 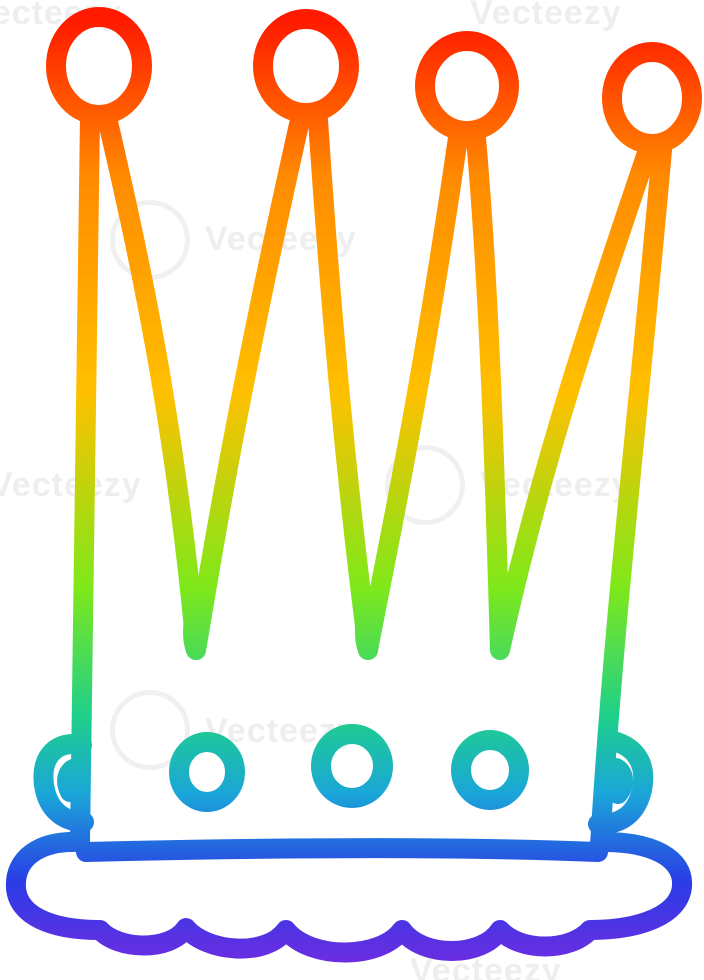 I want to click on band-right-bump-inner, so click(x=619, y=781).